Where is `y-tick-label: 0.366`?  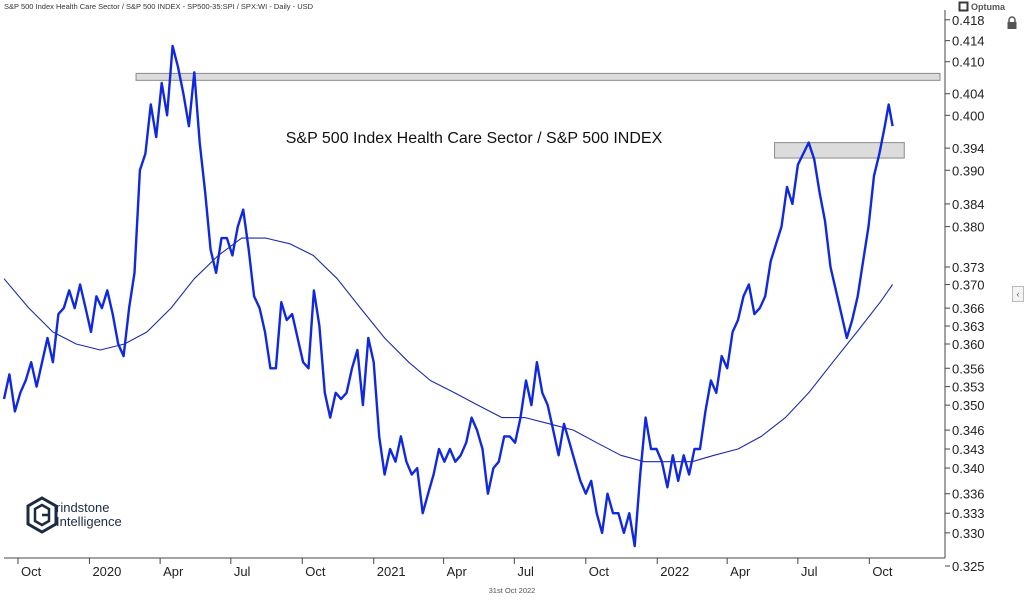 y-tick-label: 0.366 is located at coordinates (968, 308).